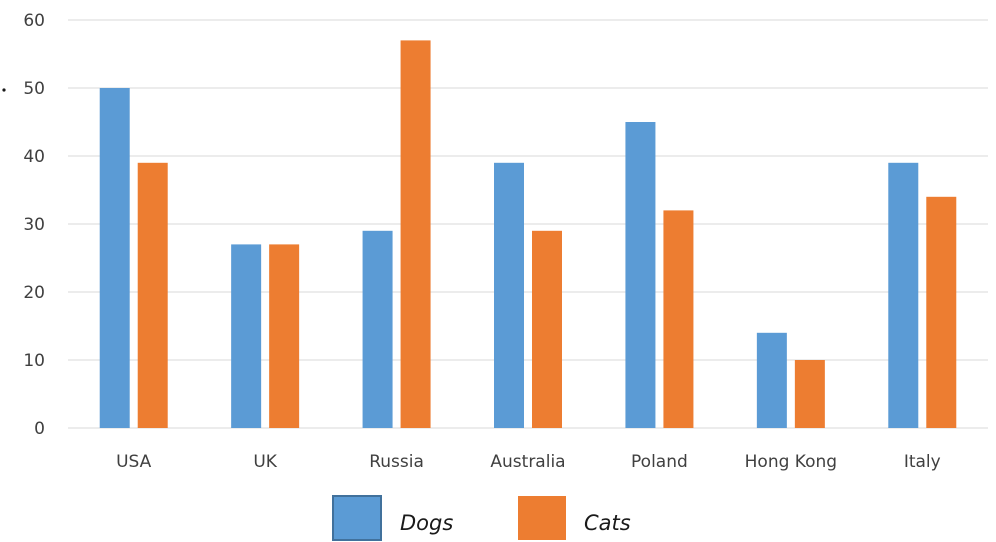  I want to click on bar-dogs-usa, so click(114, 258).